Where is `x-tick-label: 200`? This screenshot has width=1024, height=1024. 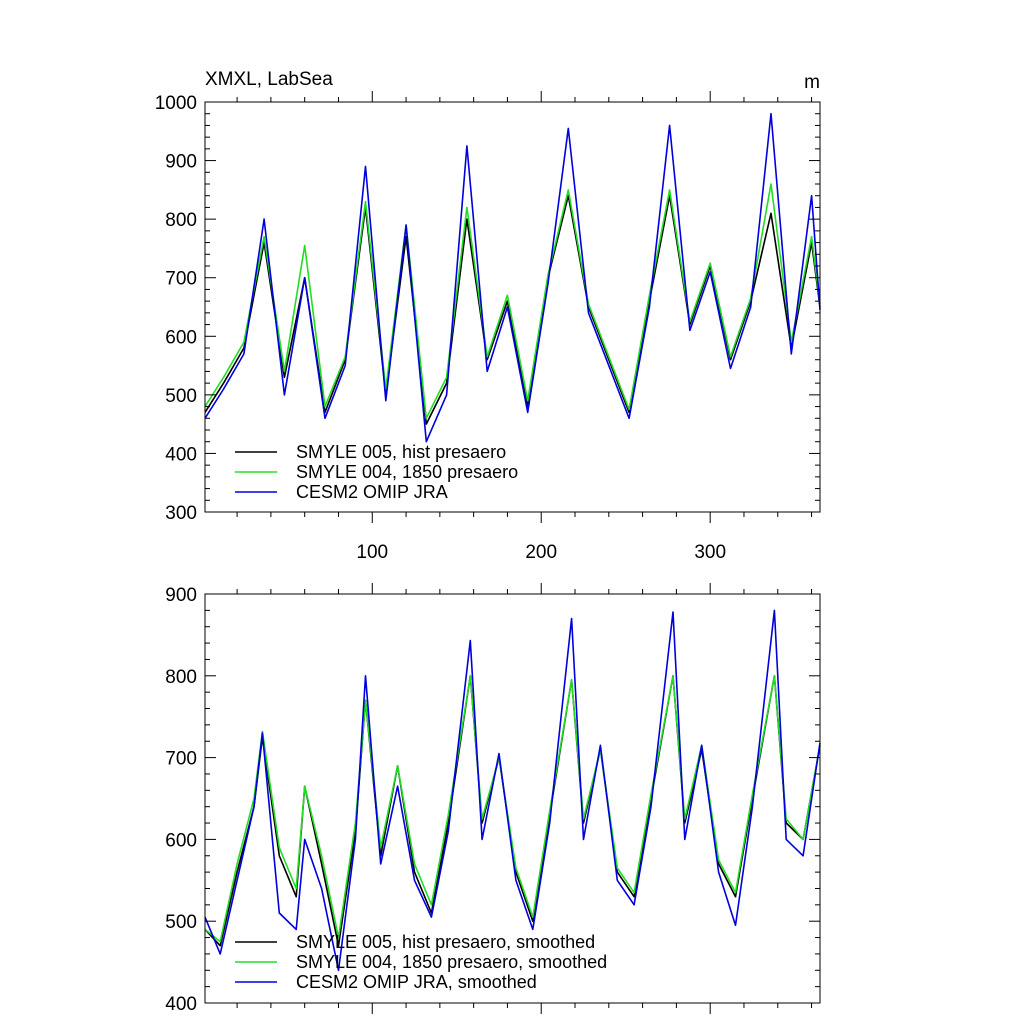 x-tick-label: 200 is located at coordinates (541, 552).